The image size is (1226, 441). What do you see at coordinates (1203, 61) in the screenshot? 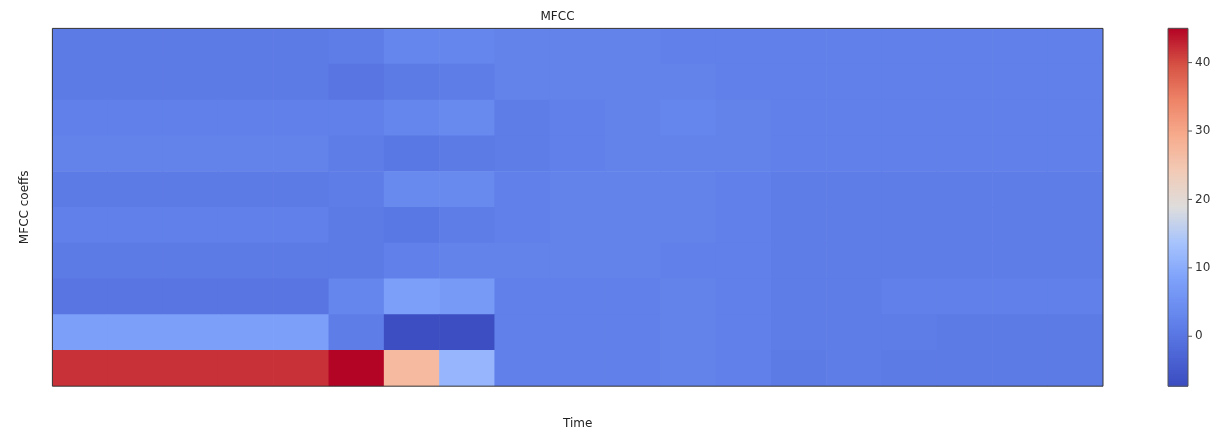
I see `color-bar-label: 40` at bounding box center [1203, 61].